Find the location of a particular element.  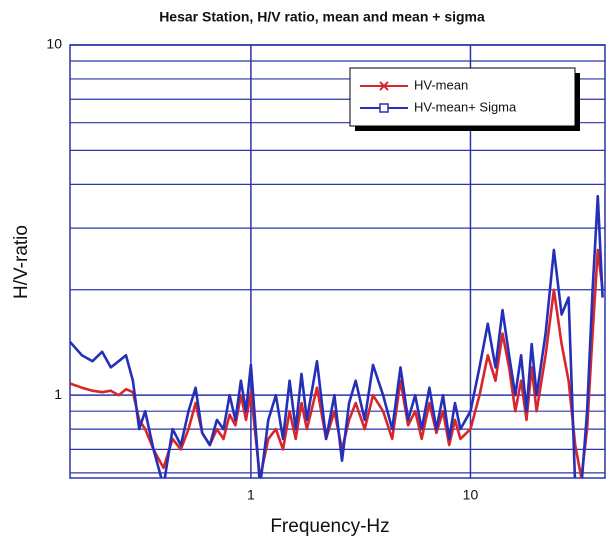

x-tick-label: 10 is located at coordinates (471, 495).